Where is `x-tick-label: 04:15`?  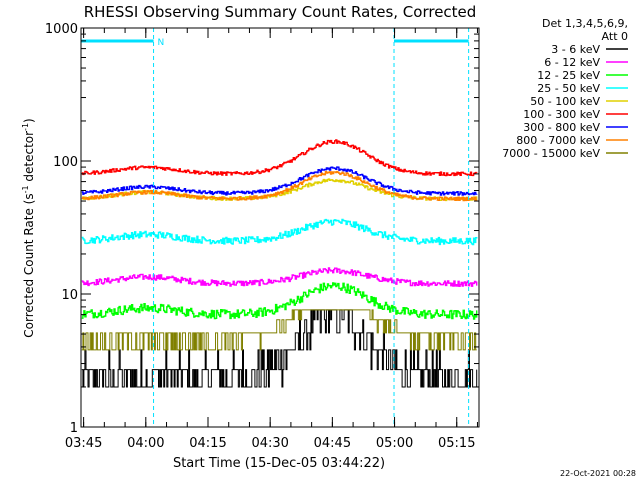 x-tick-label: 04:15 is located at coordinates (207, 443).